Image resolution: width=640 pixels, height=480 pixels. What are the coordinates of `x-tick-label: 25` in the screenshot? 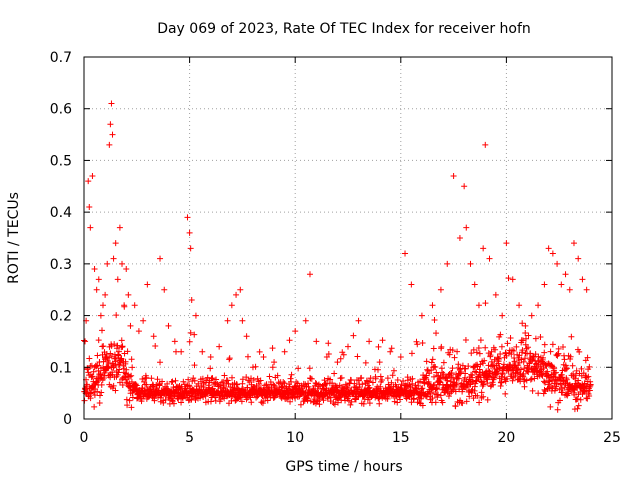 It's located at (612, 438).